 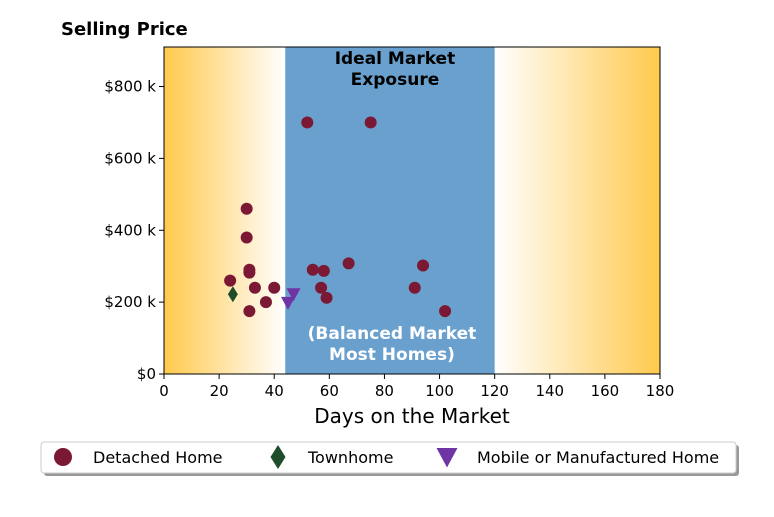 I want to click on legend-label: Detached Home, so click(x=158, y=457).